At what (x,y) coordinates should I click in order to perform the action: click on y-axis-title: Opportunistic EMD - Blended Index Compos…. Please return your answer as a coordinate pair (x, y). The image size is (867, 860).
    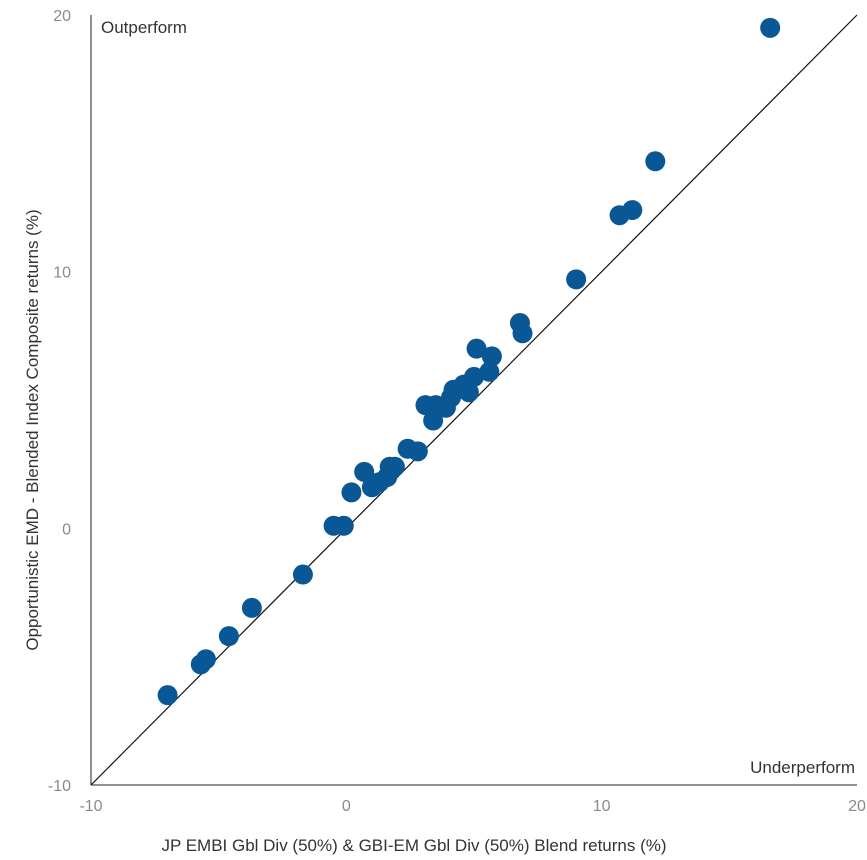
    Looking at the image, I should click on (32, 429).